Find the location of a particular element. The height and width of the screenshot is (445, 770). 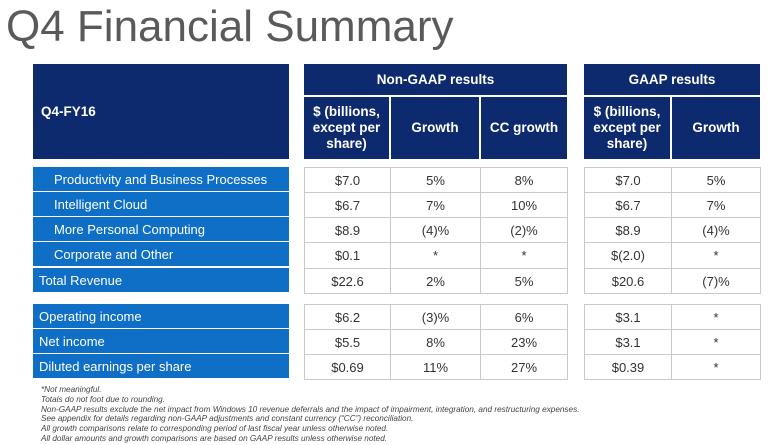

ng-cc-growth-col-header: CC growth is located at coordinates (524, 128).